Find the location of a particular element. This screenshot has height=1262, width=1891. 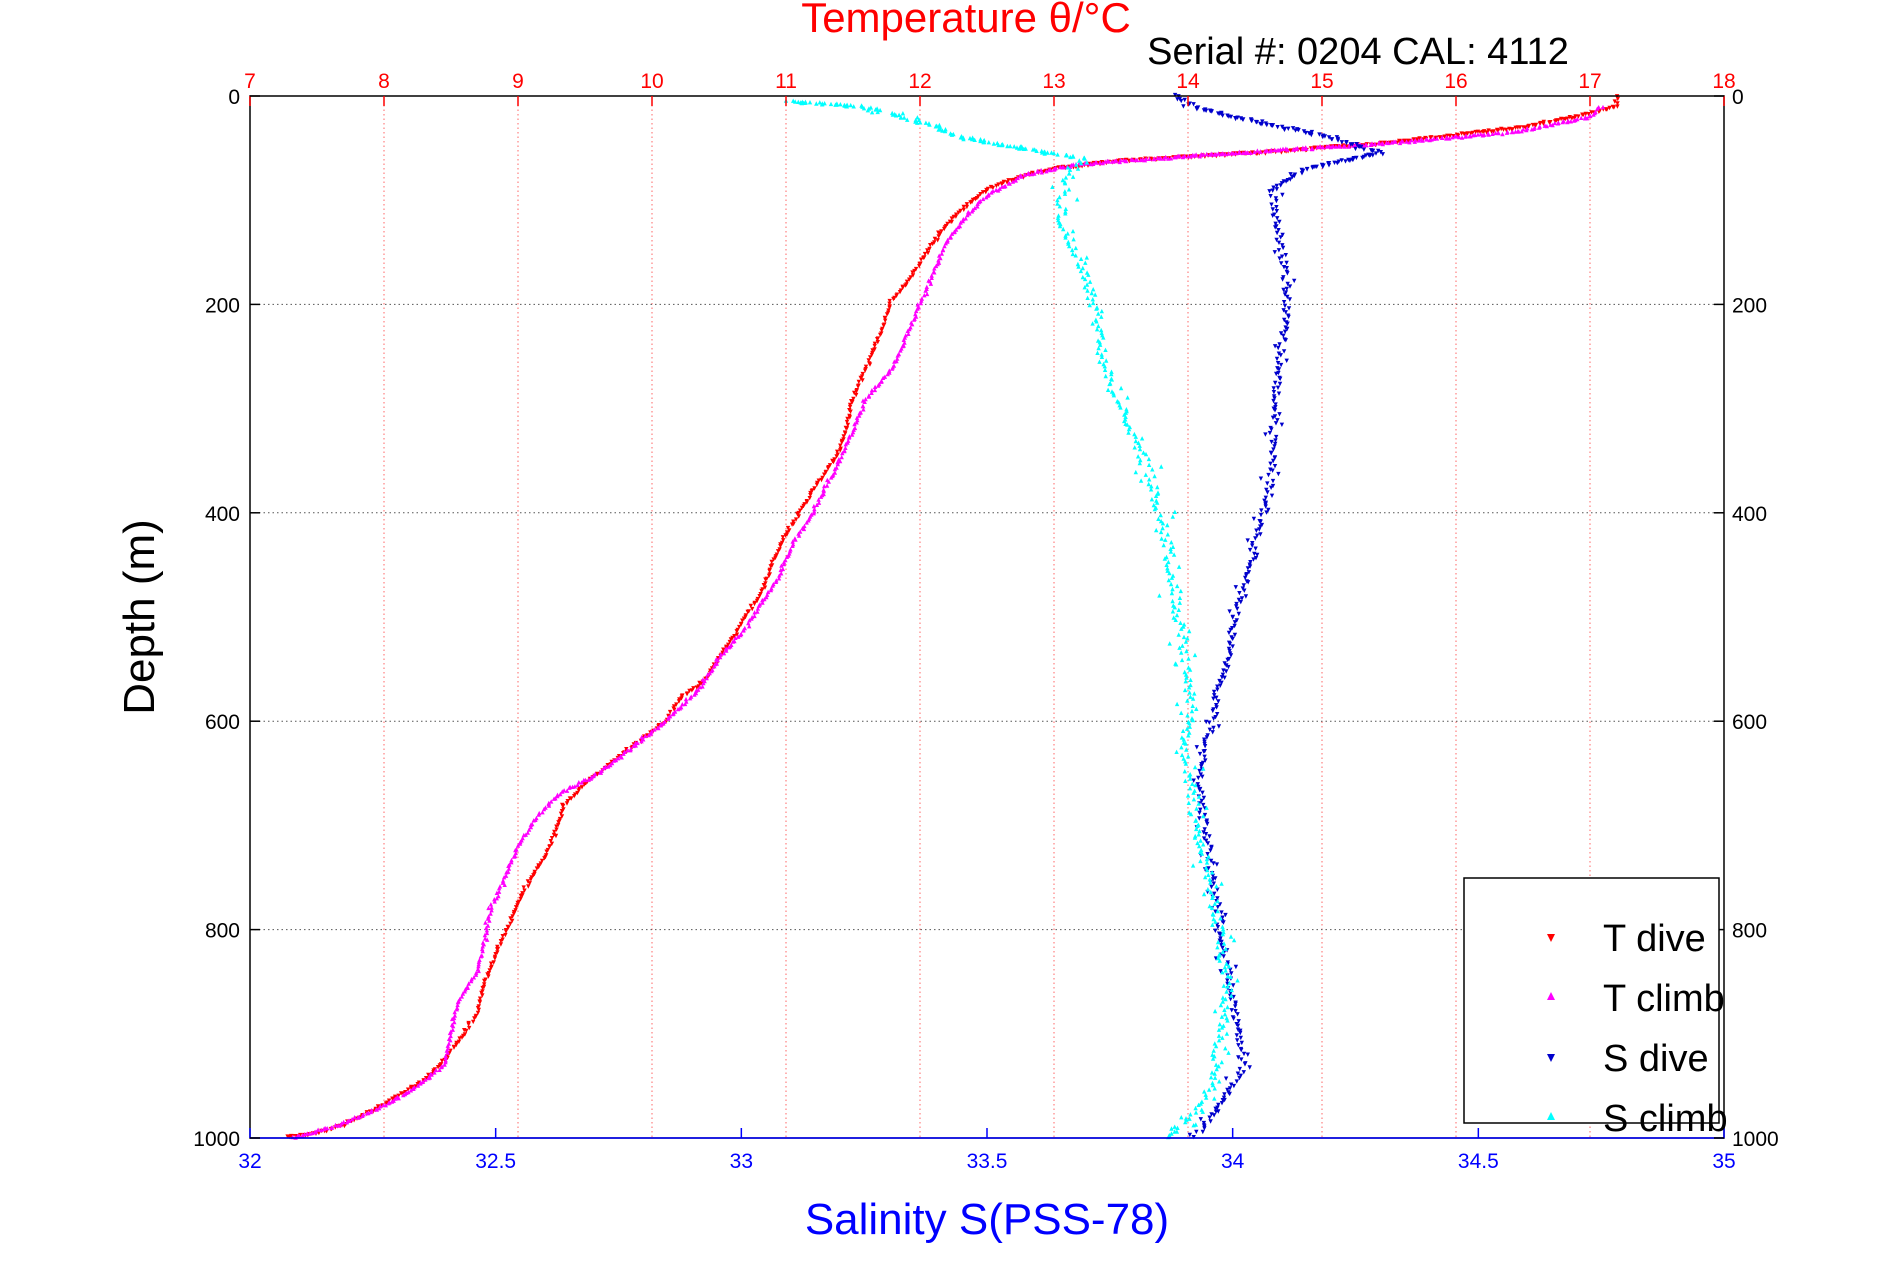

y-right-tick-label: 1000 is located at coordinates (1755, 1139).